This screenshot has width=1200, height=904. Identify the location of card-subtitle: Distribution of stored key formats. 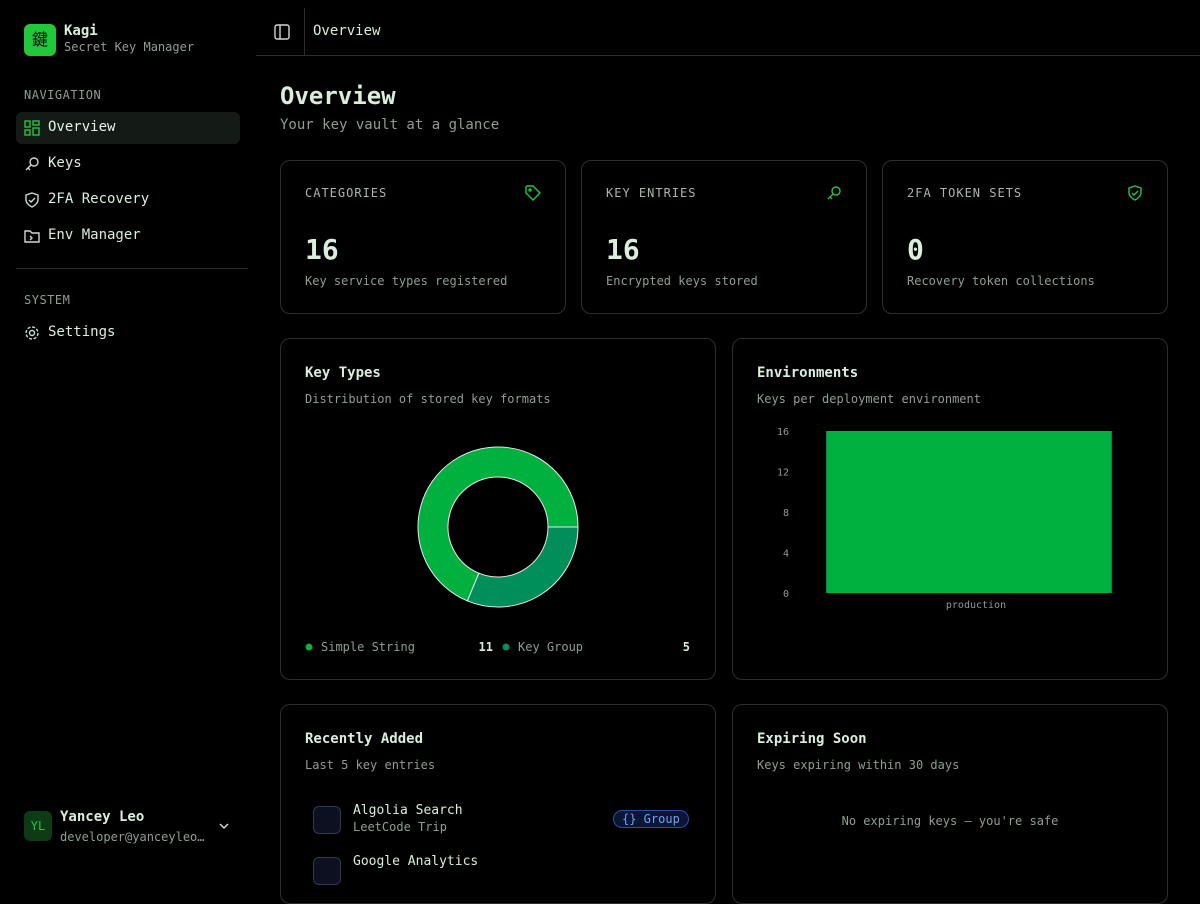
(428, 399).